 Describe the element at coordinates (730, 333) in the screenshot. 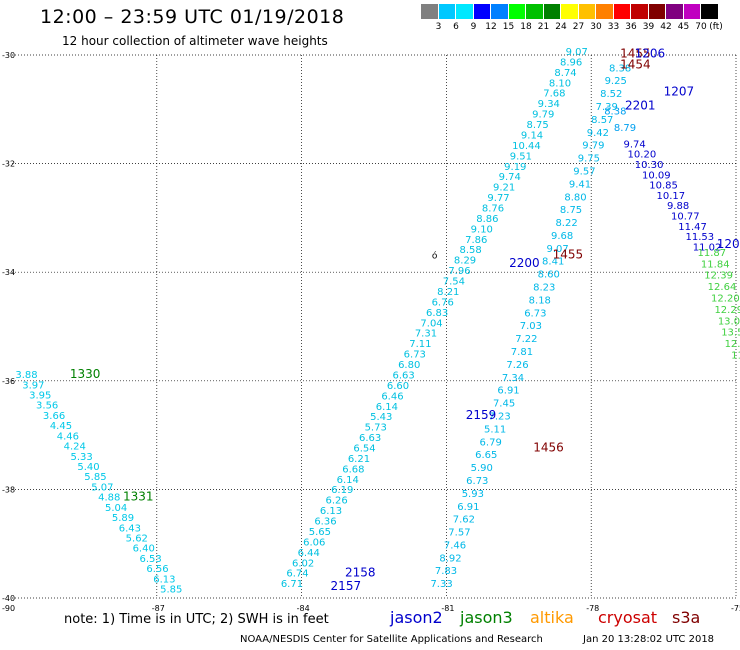

I see `wave-height-value: 13.58` at that location.